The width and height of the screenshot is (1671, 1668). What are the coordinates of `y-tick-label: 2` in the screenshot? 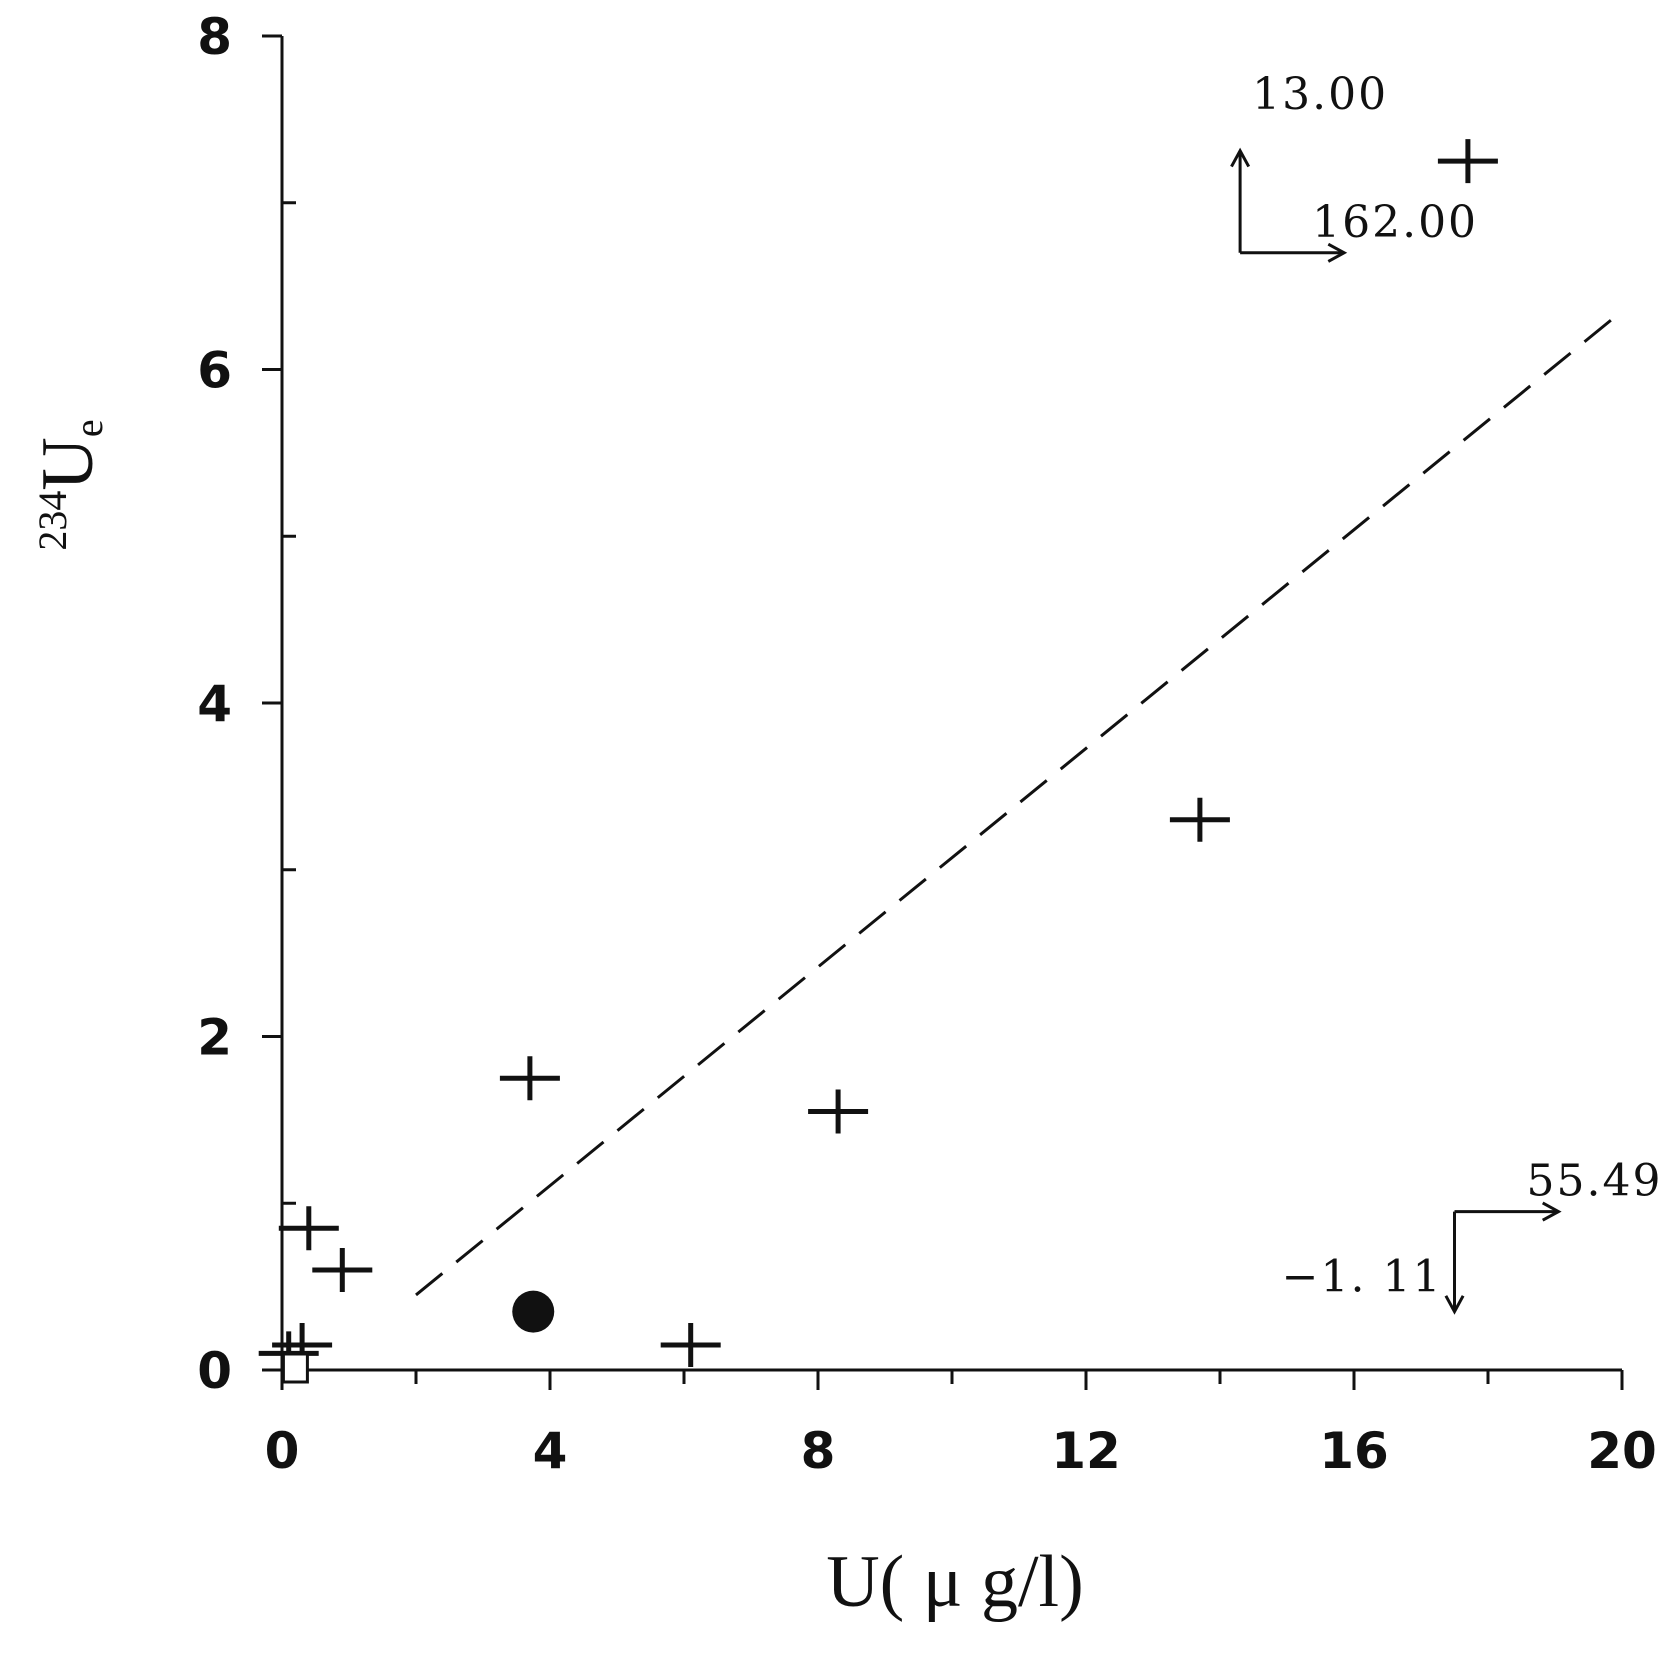 It's located at (214, 1038).